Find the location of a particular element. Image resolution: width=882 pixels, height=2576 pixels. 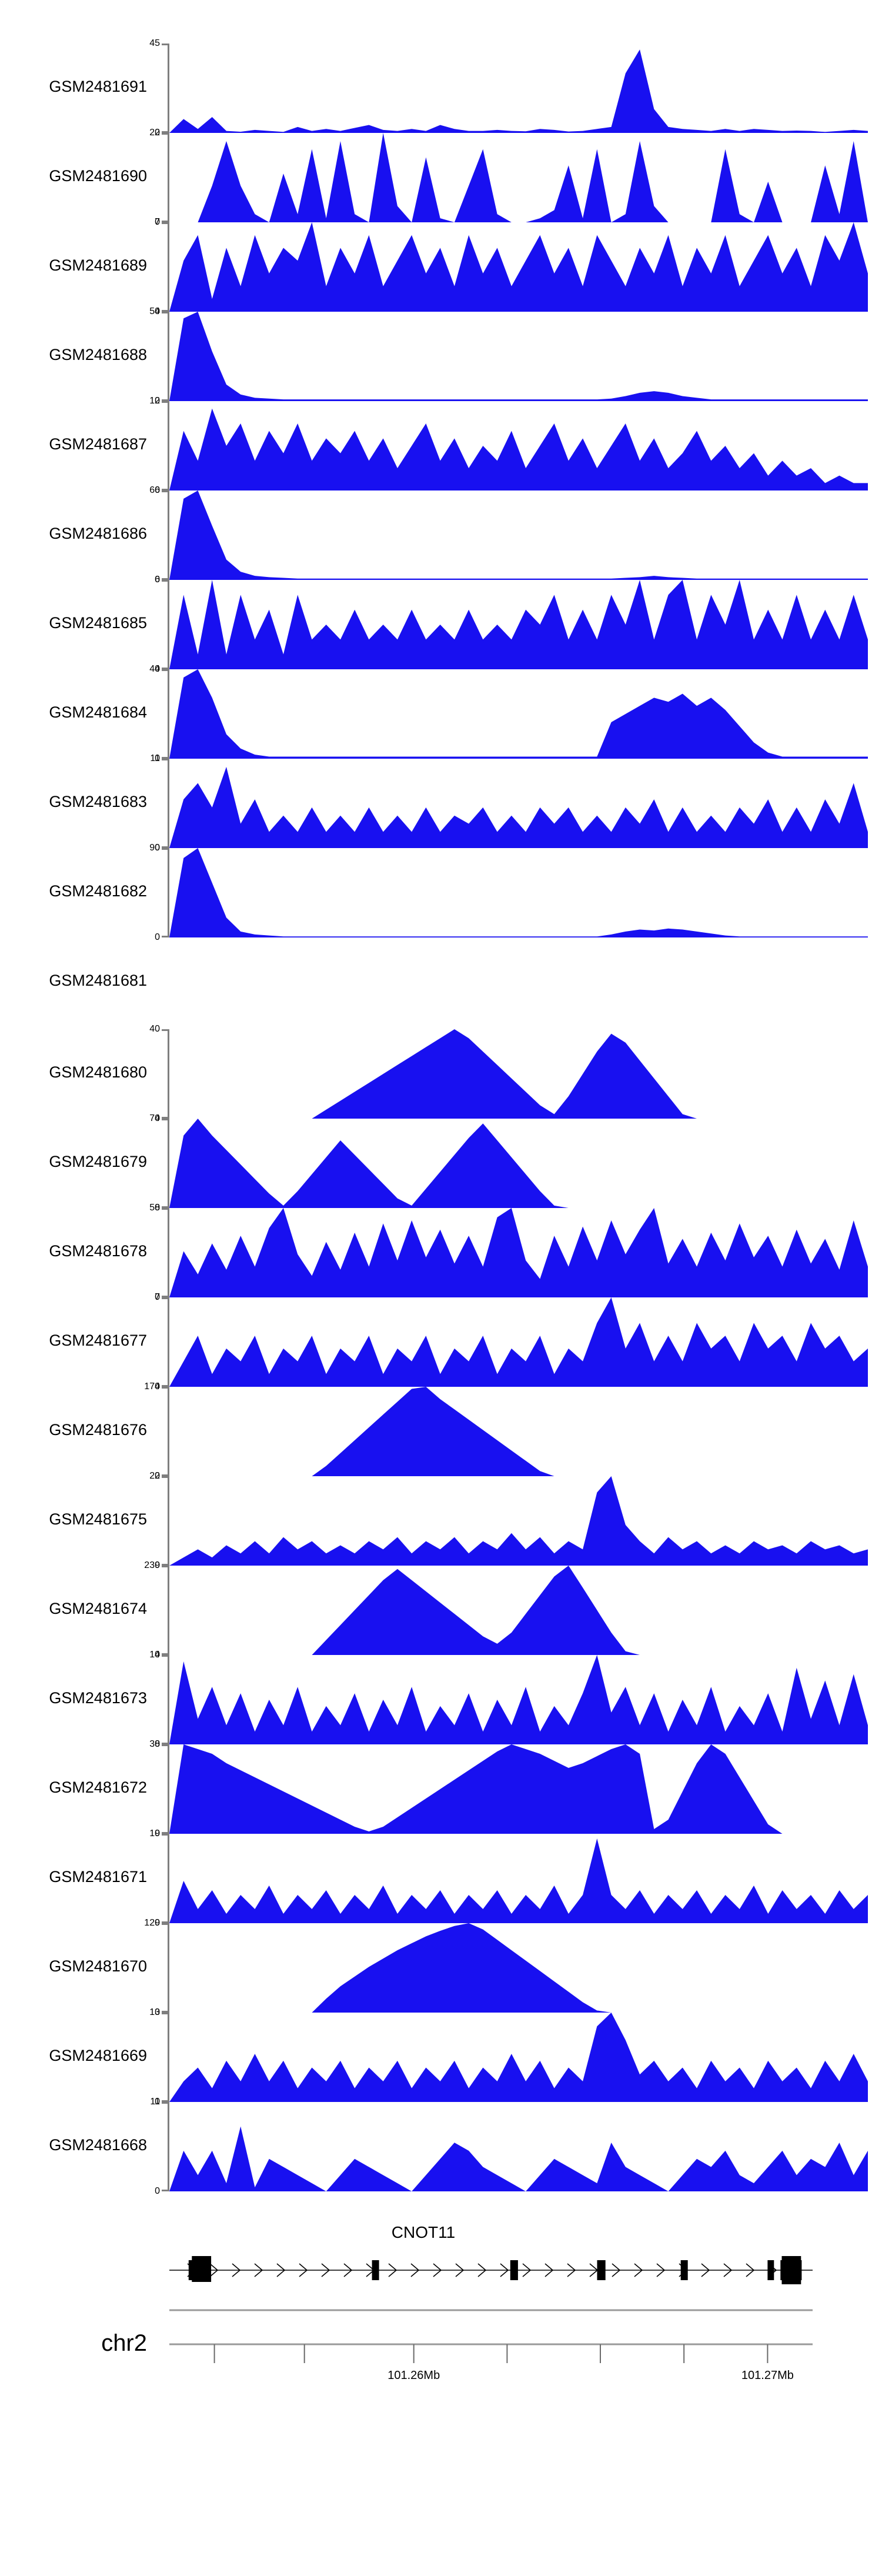

gene-name-label: CNOT11 is located at coordinates (423, 2232).